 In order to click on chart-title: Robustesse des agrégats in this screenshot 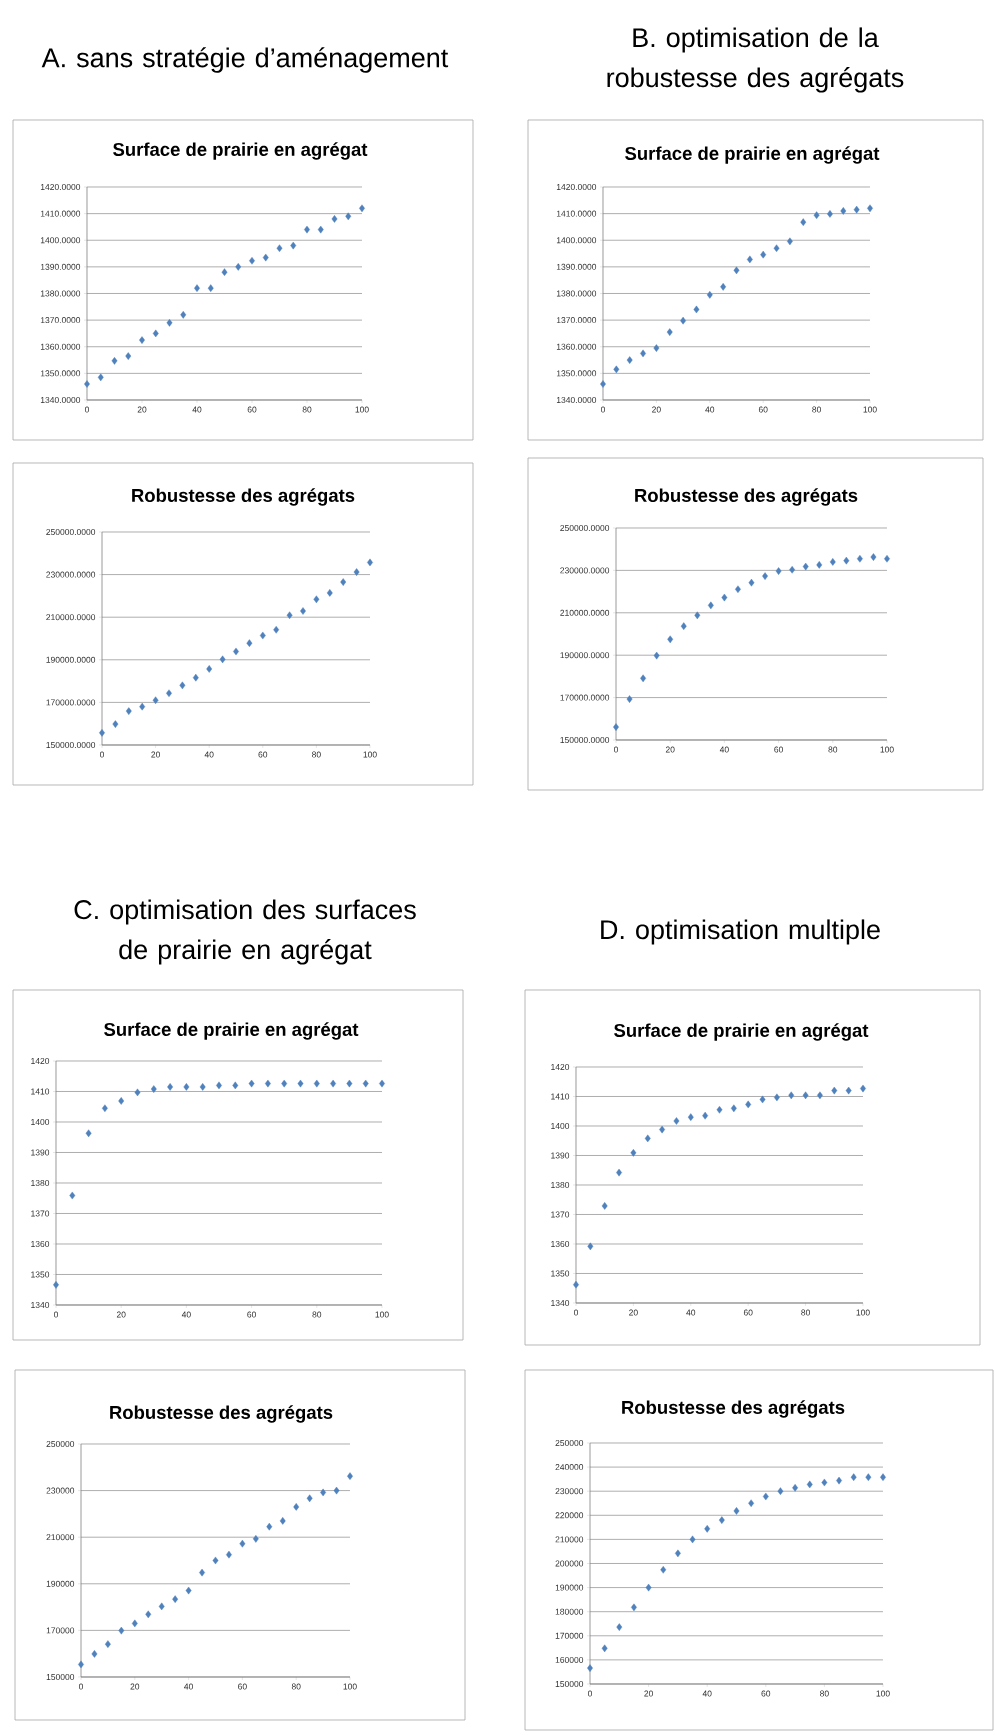, I will do `click(733, 1409)`.